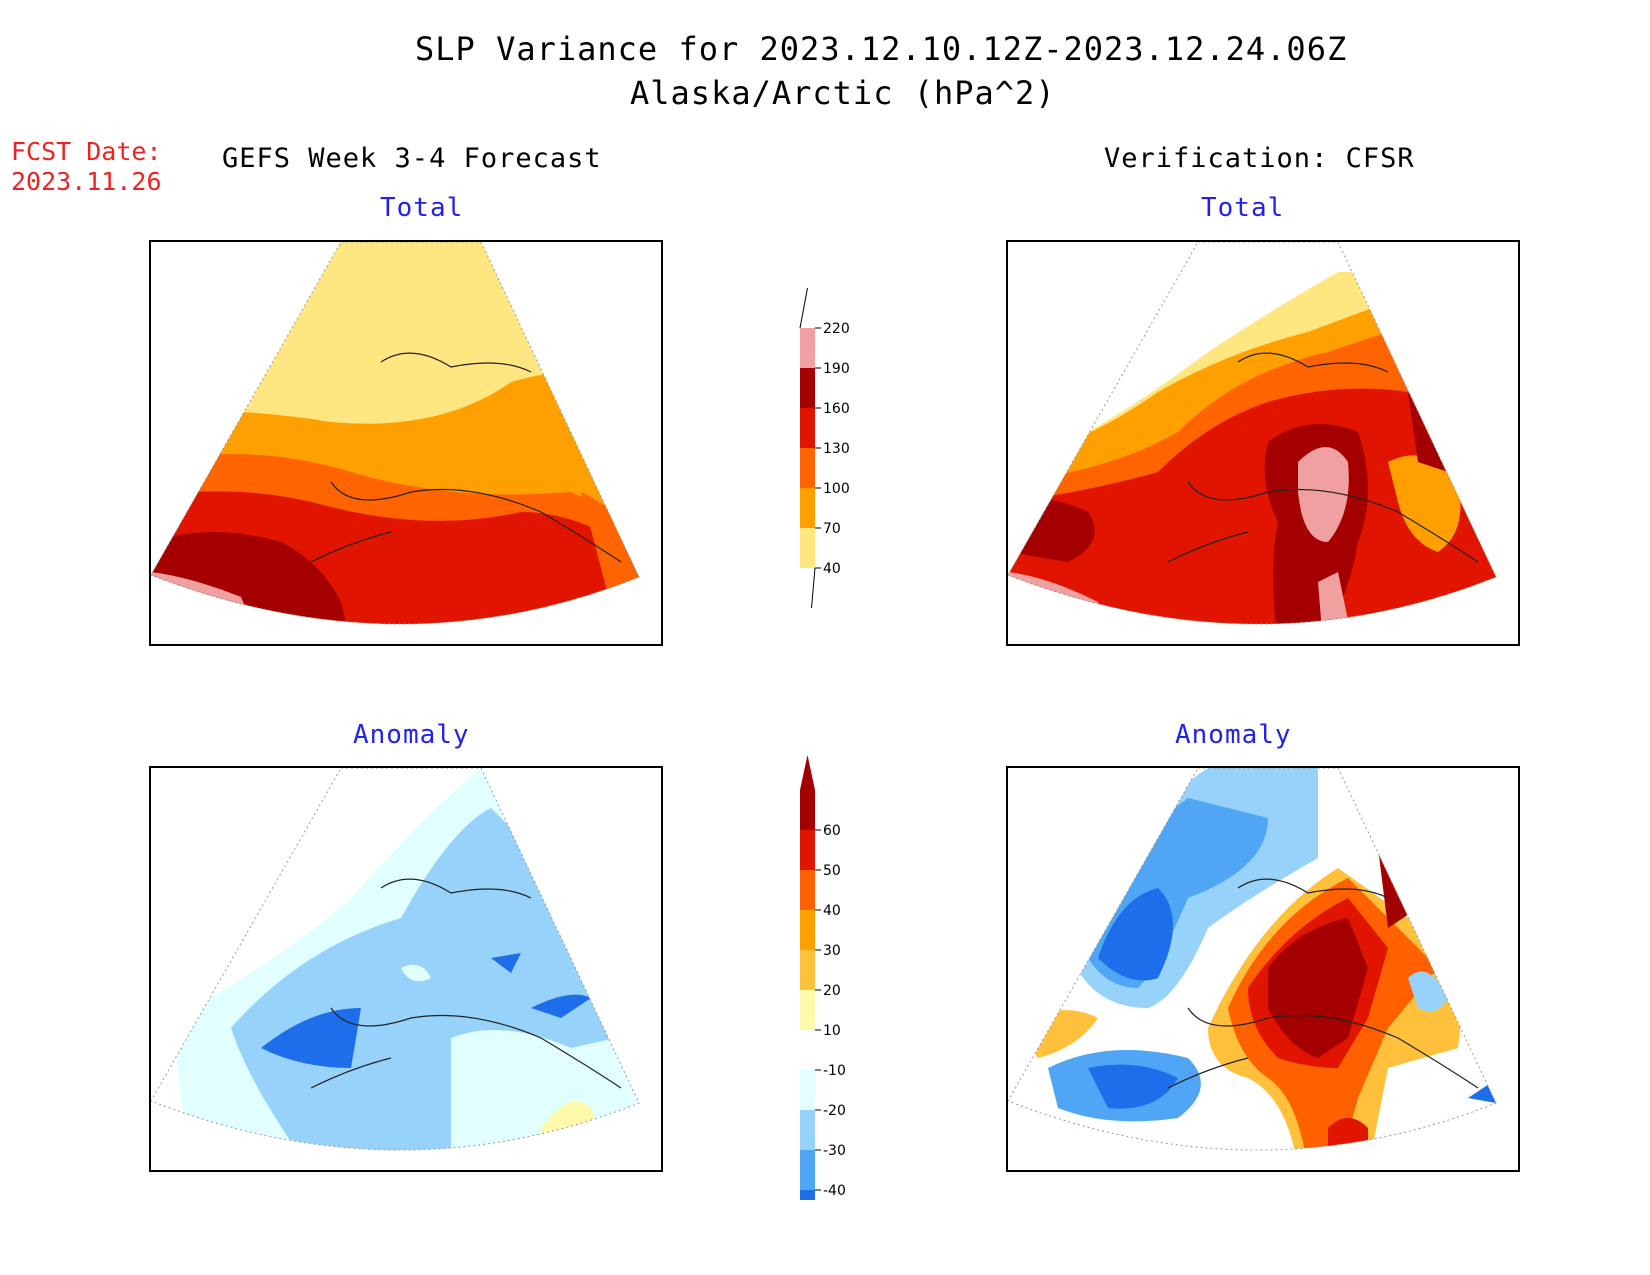  I want to click on fcst-date-label: FCST Date:, so click(86, 151).